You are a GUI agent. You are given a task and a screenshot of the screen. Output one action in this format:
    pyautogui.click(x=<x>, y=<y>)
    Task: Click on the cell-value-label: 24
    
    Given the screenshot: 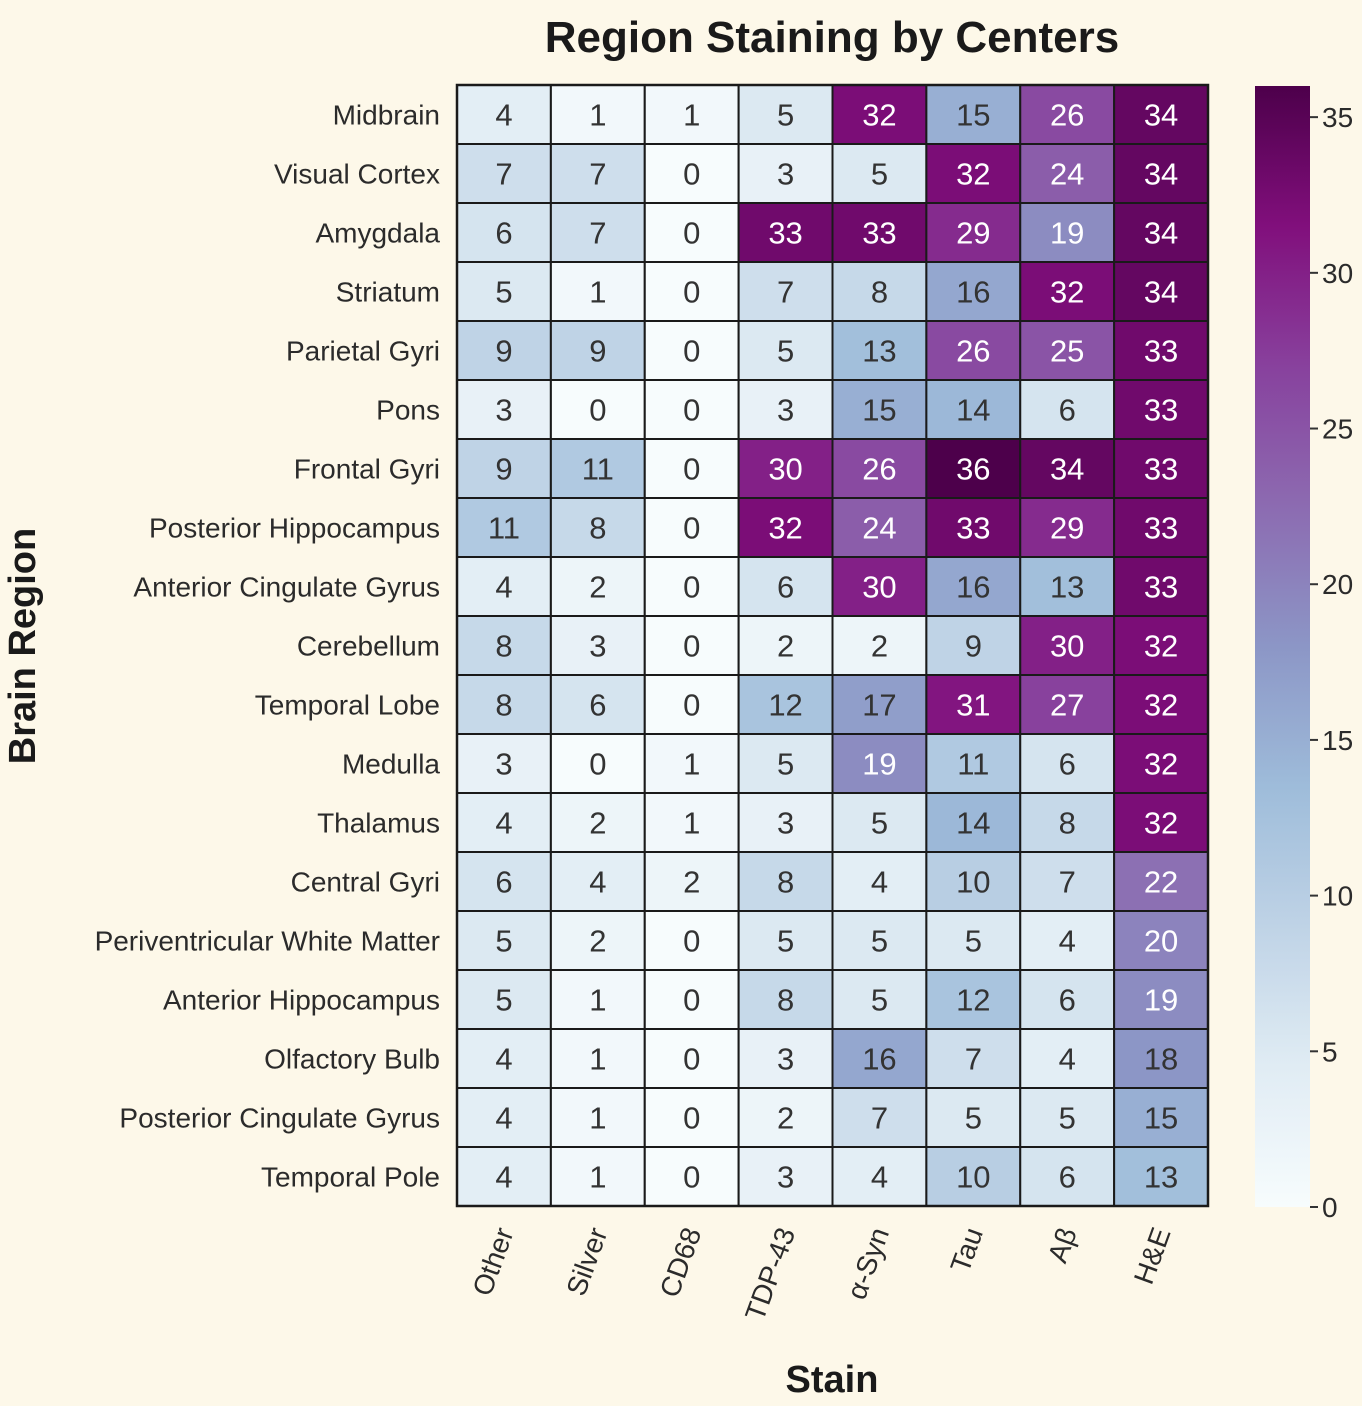 What is the action you would take?
    pyautogui.click(x=1067, y=174)
    